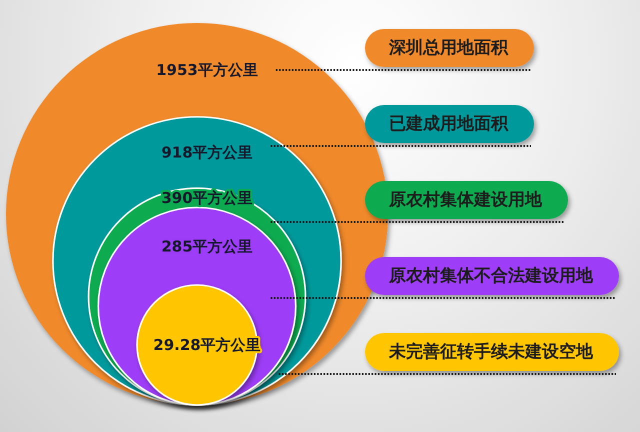 The width and height of the screenshot is (640, 432). I want to click on category-label: 深圳总用地面积, so click(448, 48).